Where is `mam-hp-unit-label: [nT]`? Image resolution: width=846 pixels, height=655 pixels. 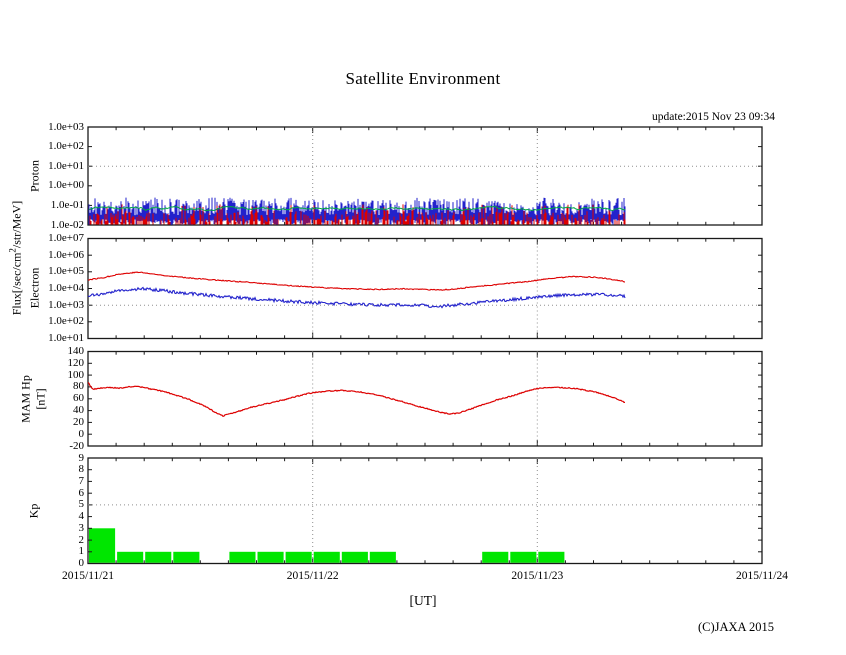
mam-hp-unit-label: [nT] is located at coordinates (40, 399).